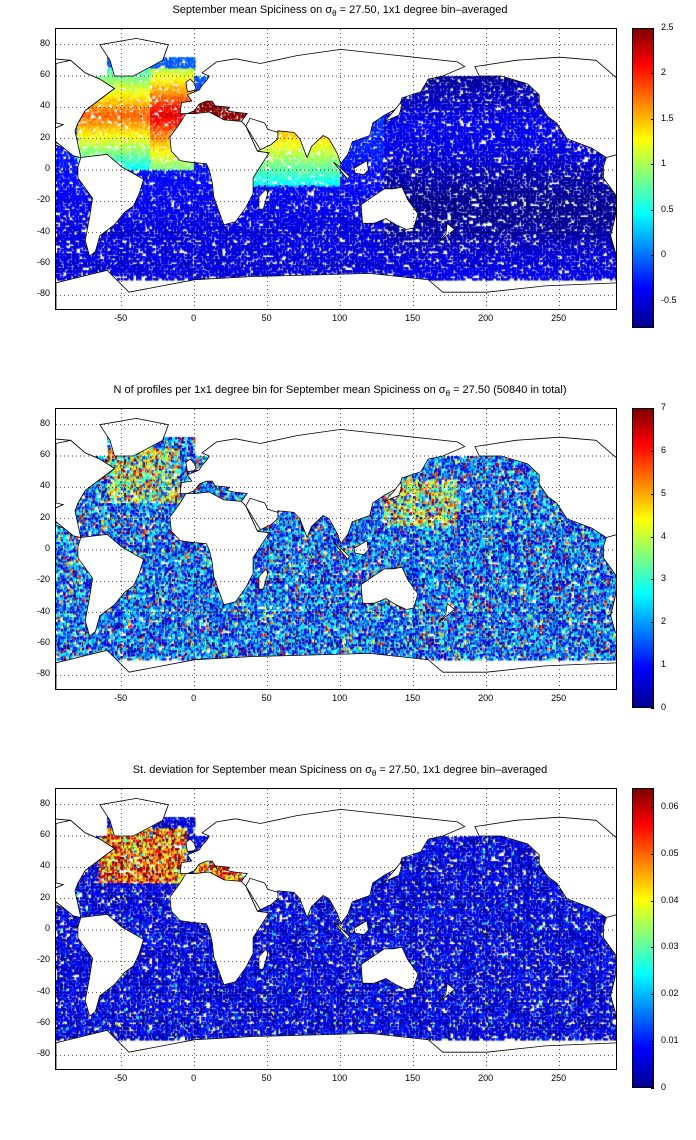  I want to click on x-tick-label: 150, so click(413, 698).